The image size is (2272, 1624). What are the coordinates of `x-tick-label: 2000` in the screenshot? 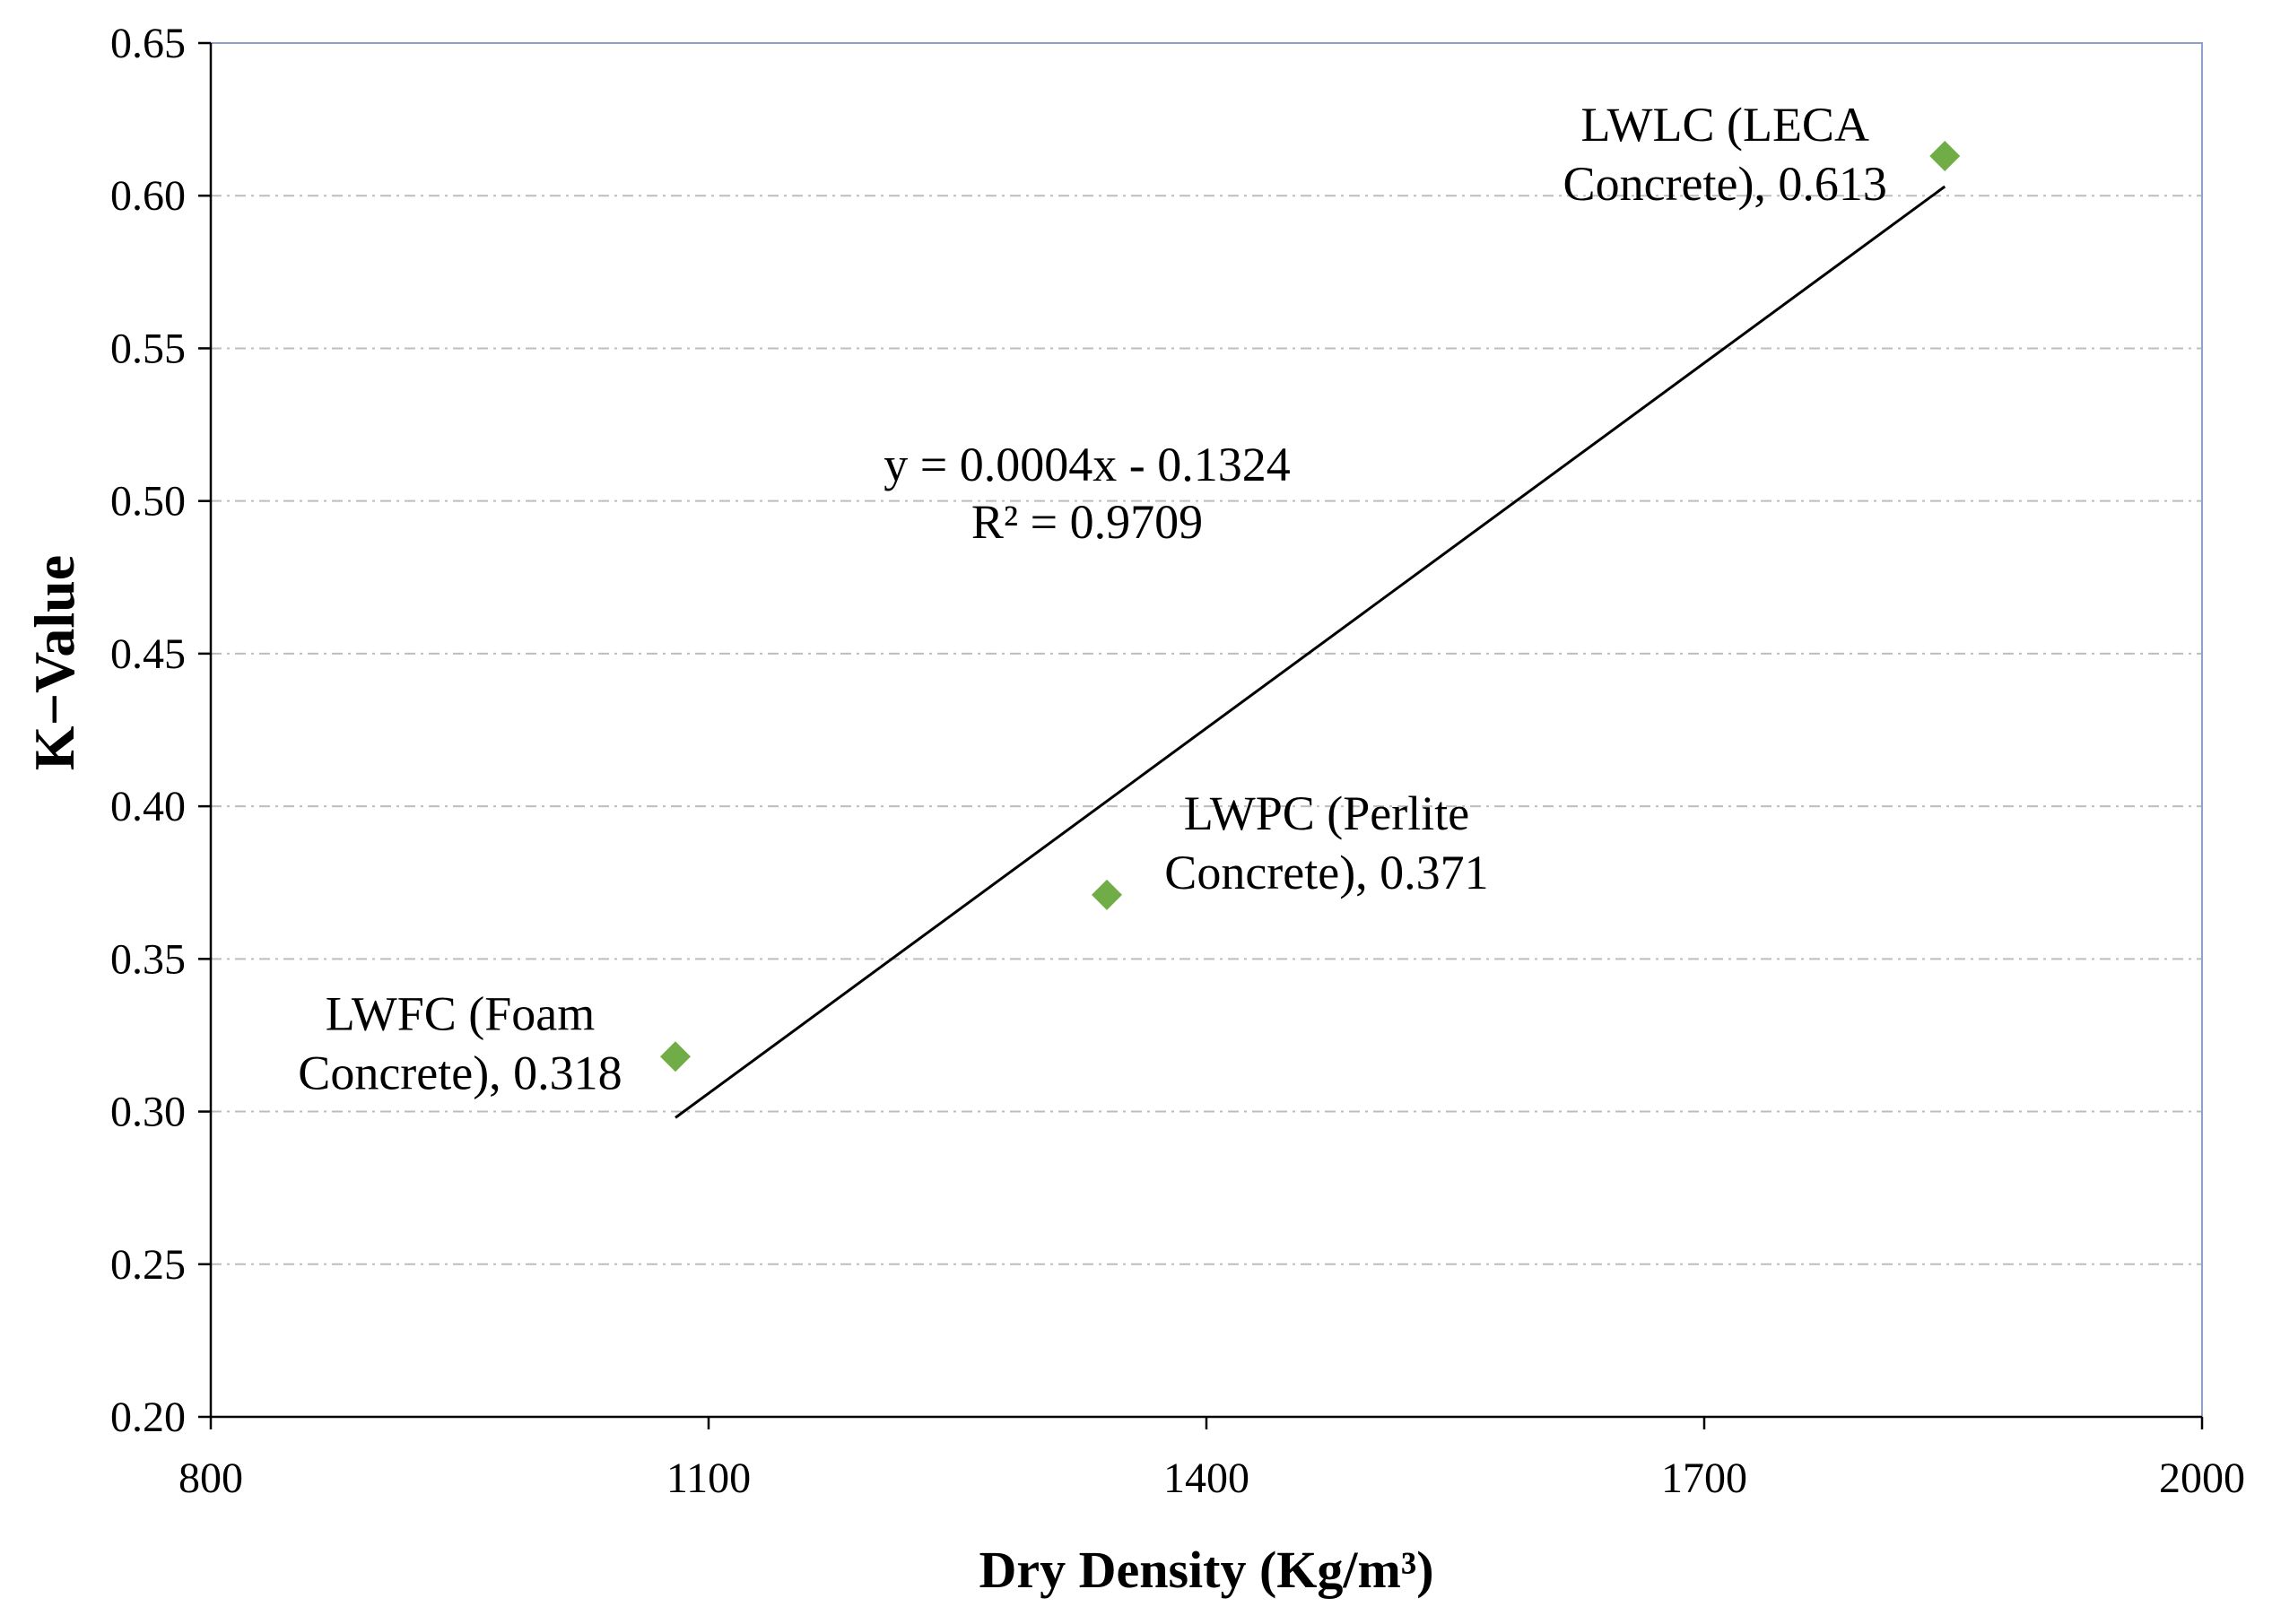 It's located at (2202, 1478).